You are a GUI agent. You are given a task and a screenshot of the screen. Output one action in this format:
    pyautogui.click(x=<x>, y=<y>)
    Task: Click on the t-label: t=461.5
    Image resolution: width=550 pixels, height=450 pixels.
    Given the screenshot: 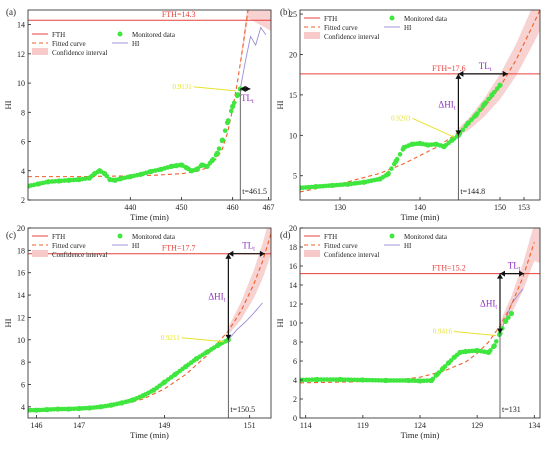 What is the action you would take?
    pyautogui.click(x=254, y=191)
    